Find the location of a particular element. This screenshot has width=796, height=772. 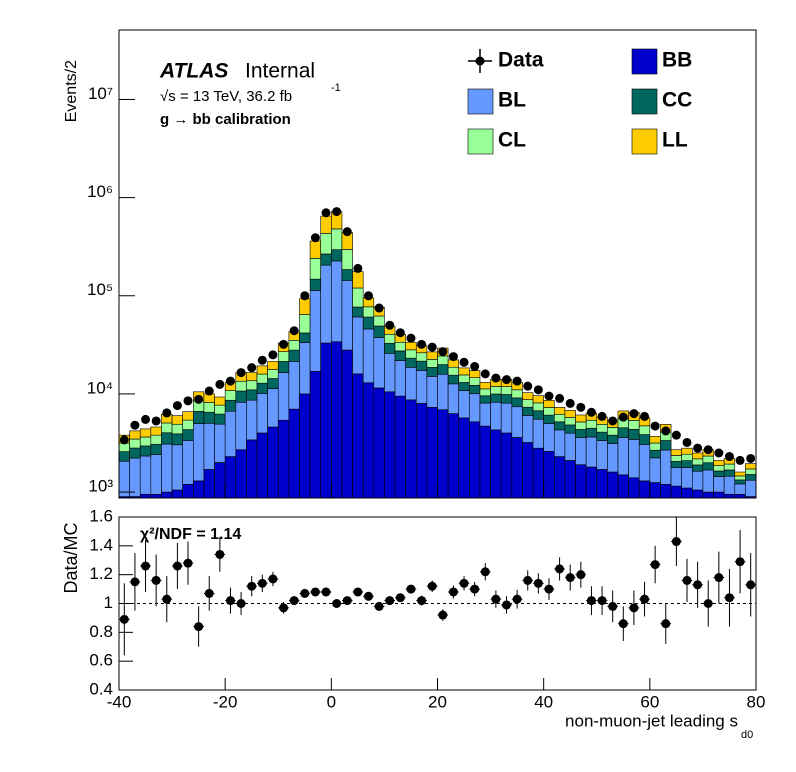

x-tick-label: 60 is located at coordinates (649, 701).